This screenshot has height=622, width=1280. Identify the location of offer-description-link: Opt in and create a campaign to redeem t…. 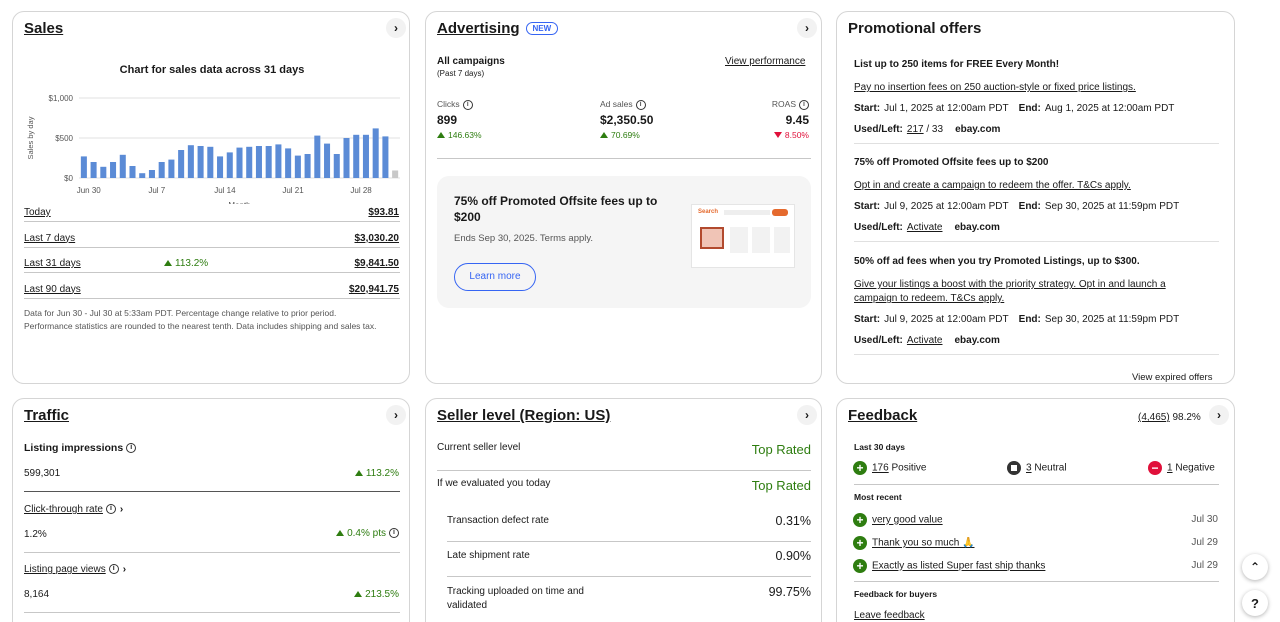
(992, 185).